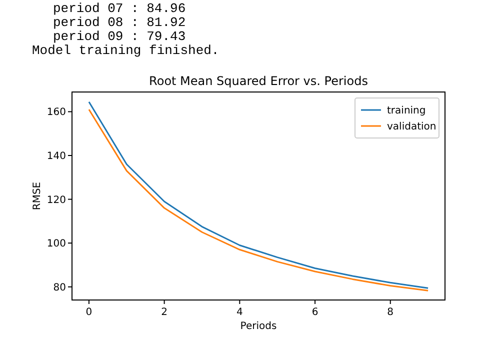 Image resolution: width=483 pixels, height=340 pixels. Describe the element at coordinates (119, 22) in the screenshot. I see `text: period 08 : 81.92` at that location.